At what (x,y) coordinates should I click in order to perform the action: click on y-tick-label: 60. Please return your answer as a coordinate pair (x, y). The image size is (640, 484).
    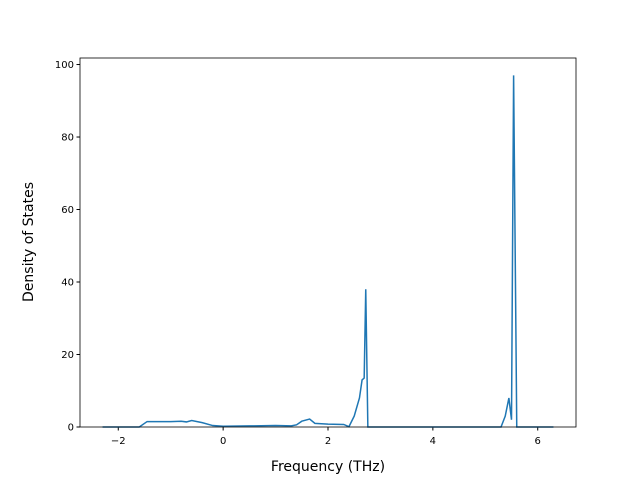
    Looking at the image, I should click on (67, 210).